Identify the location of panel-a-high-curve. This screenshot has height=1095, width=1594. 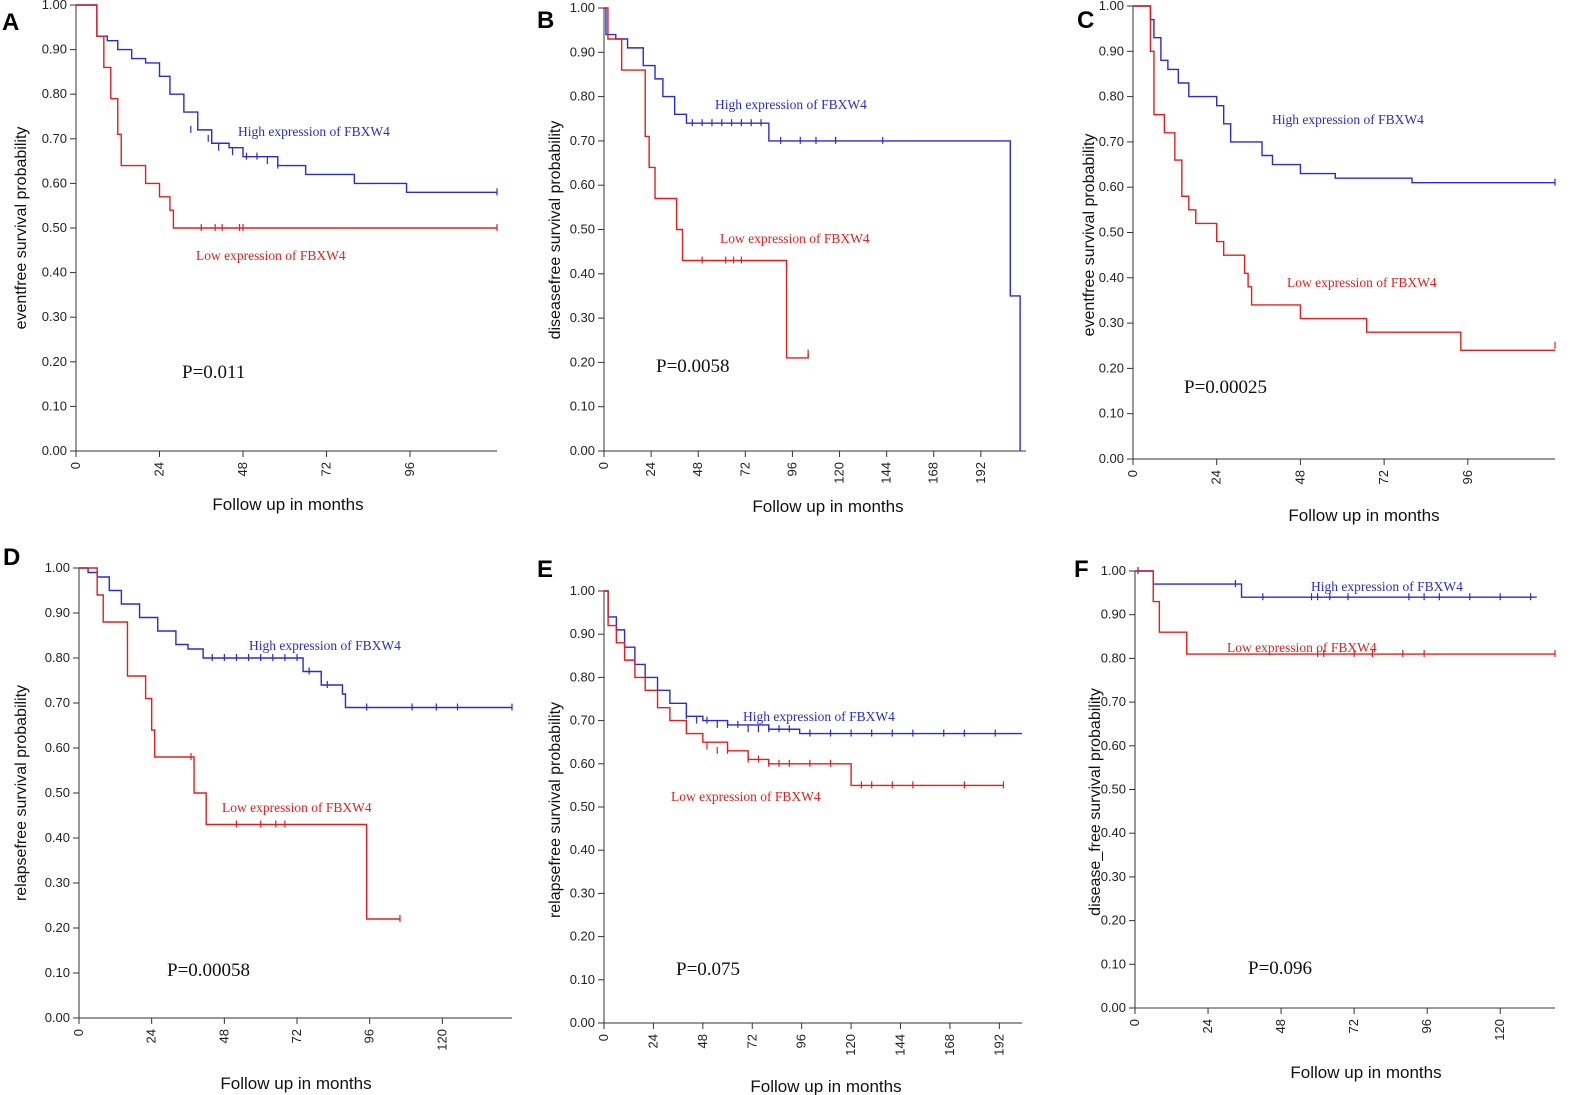
(286, 99).